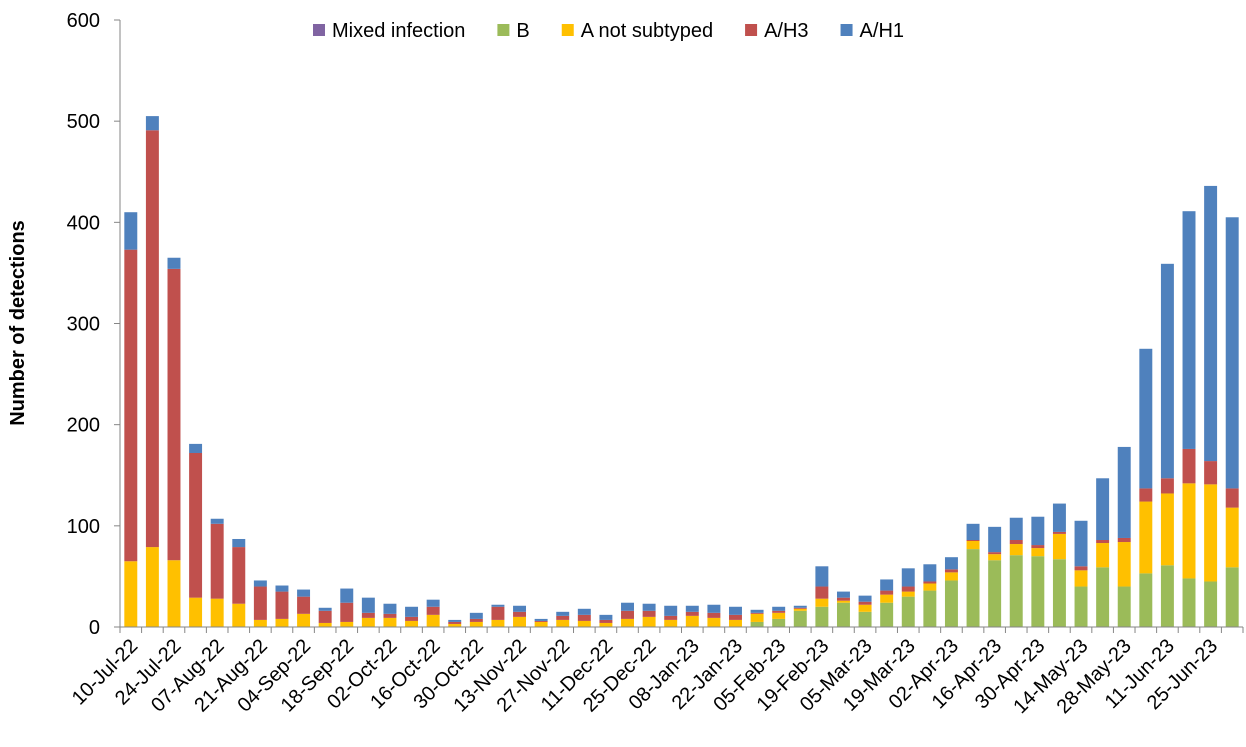 This screenshot has width=1246, height=747. Describe the element at coordinates (83, 223) in the screenshot. I see `y-tick-label: 400` at that location.